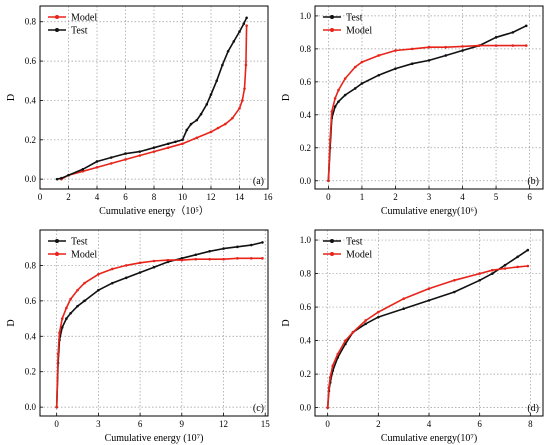 This screenshot has height=445, width=550. I want to click on panel-b-xtick-label-3: 3, so click(429, 197).